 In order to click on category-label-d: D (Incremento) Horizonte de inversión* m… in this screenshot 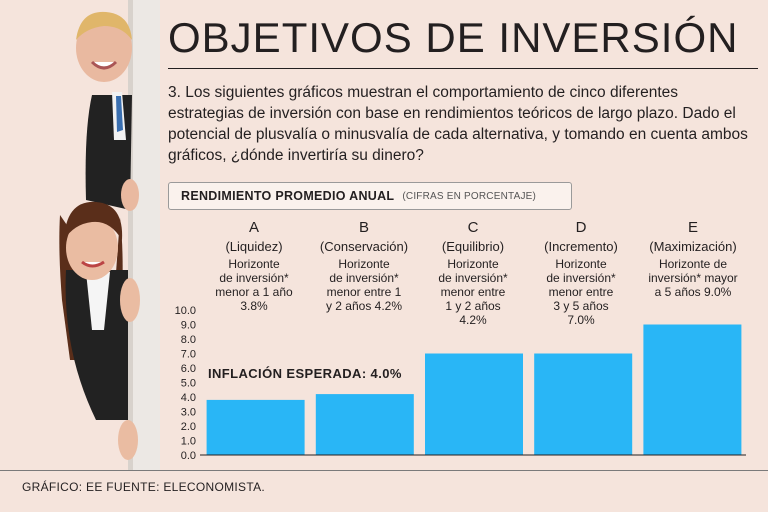, I will do `click(581, 272)`.